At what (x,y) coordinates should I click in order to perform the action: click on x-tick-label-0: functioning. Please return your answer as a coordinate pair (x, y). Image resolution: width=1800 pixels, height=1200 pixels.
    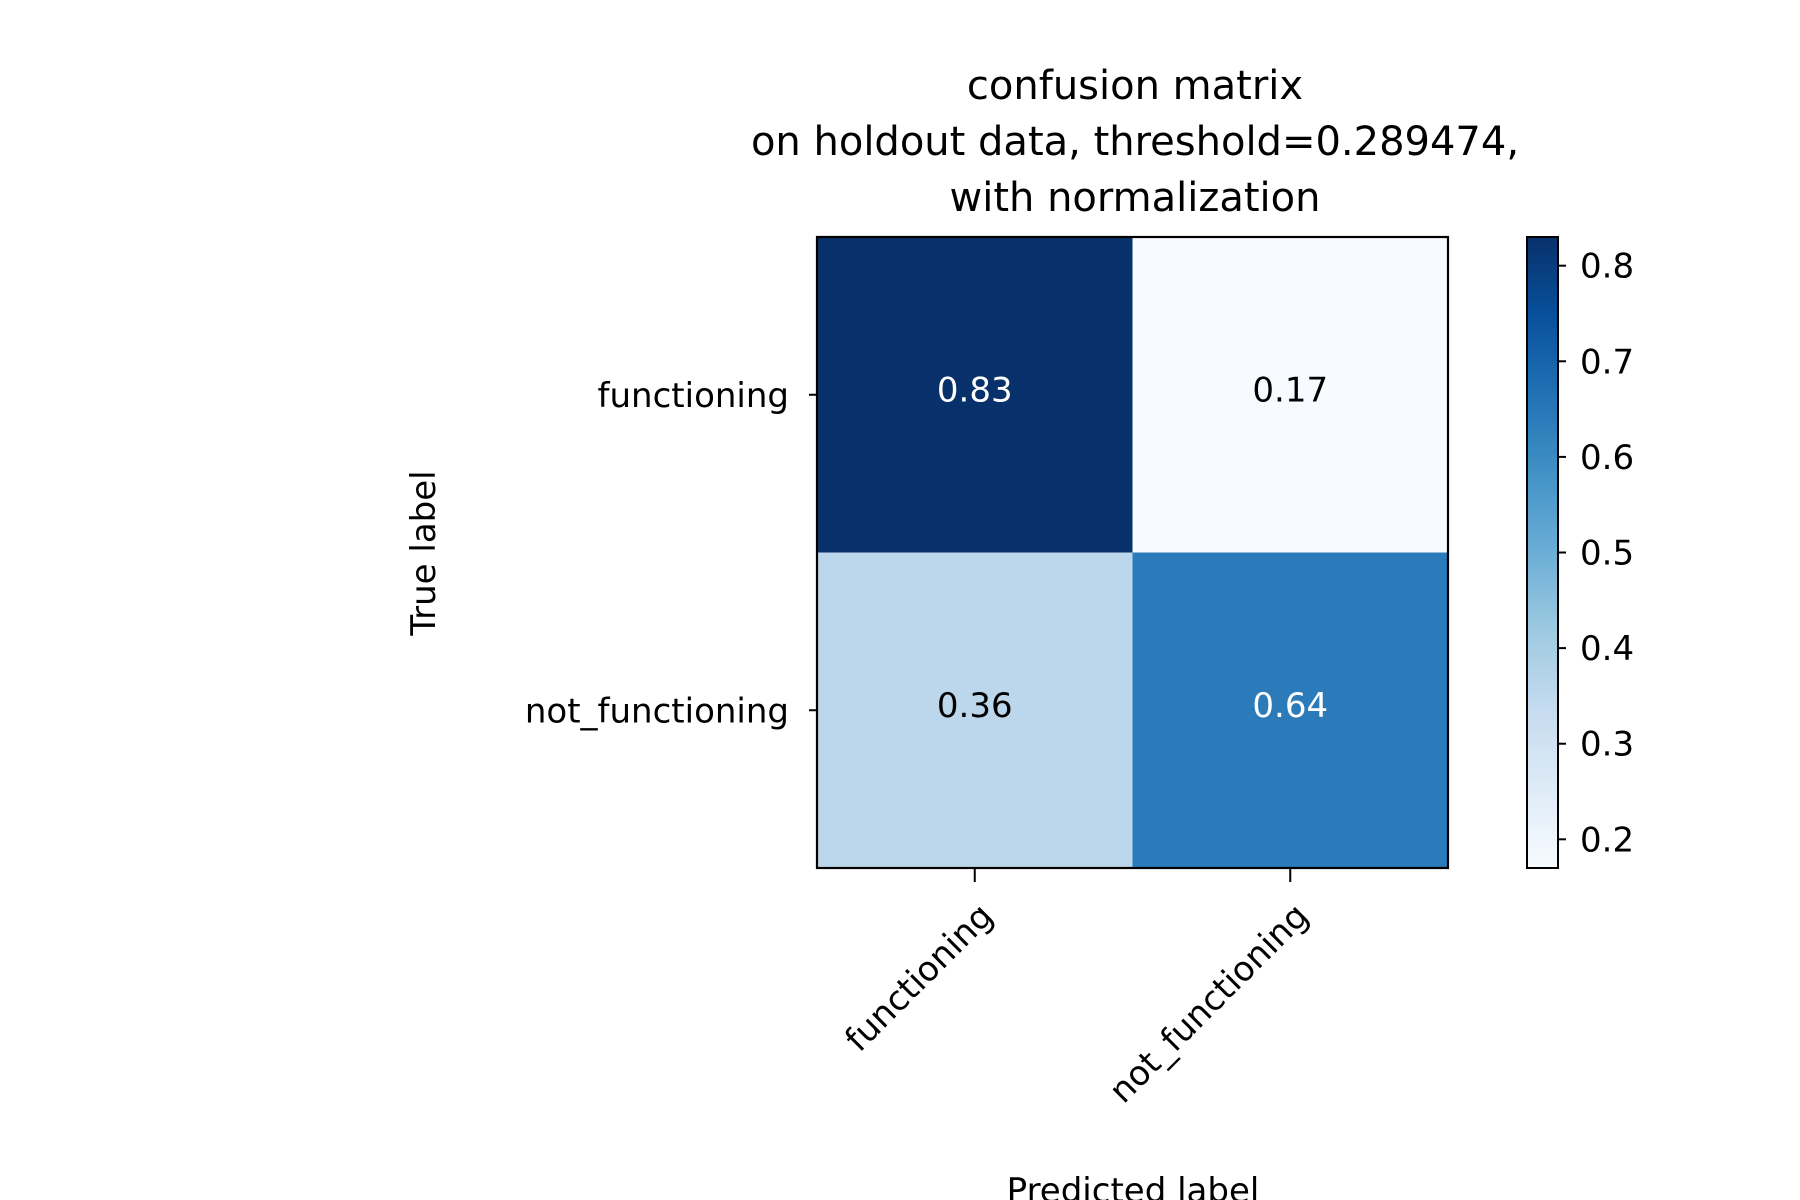
    Looking at the image, I should click on (919, 978).